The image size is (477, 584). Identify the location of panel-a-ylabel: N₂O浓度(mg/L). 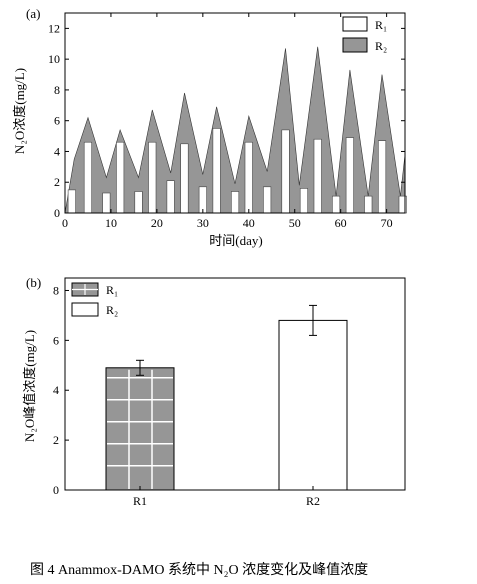
(19, 111).